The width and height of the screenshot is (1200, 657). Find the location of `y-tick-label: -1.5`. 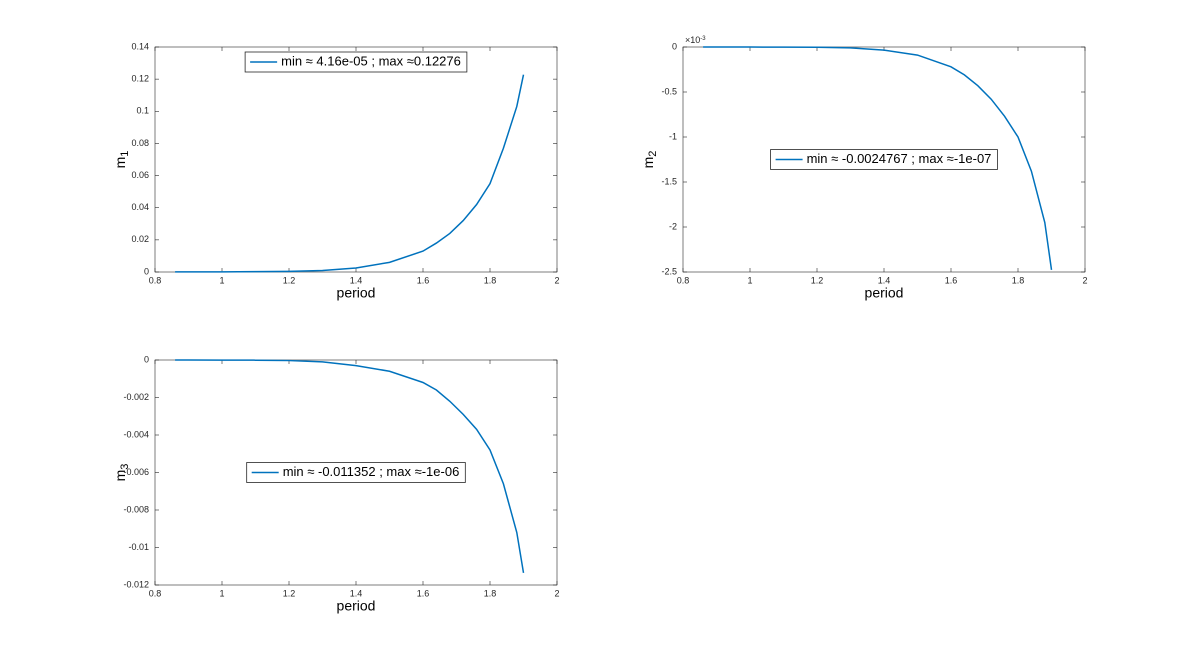

y-tick-label: -1.5 is located at coordinates (669, 181).